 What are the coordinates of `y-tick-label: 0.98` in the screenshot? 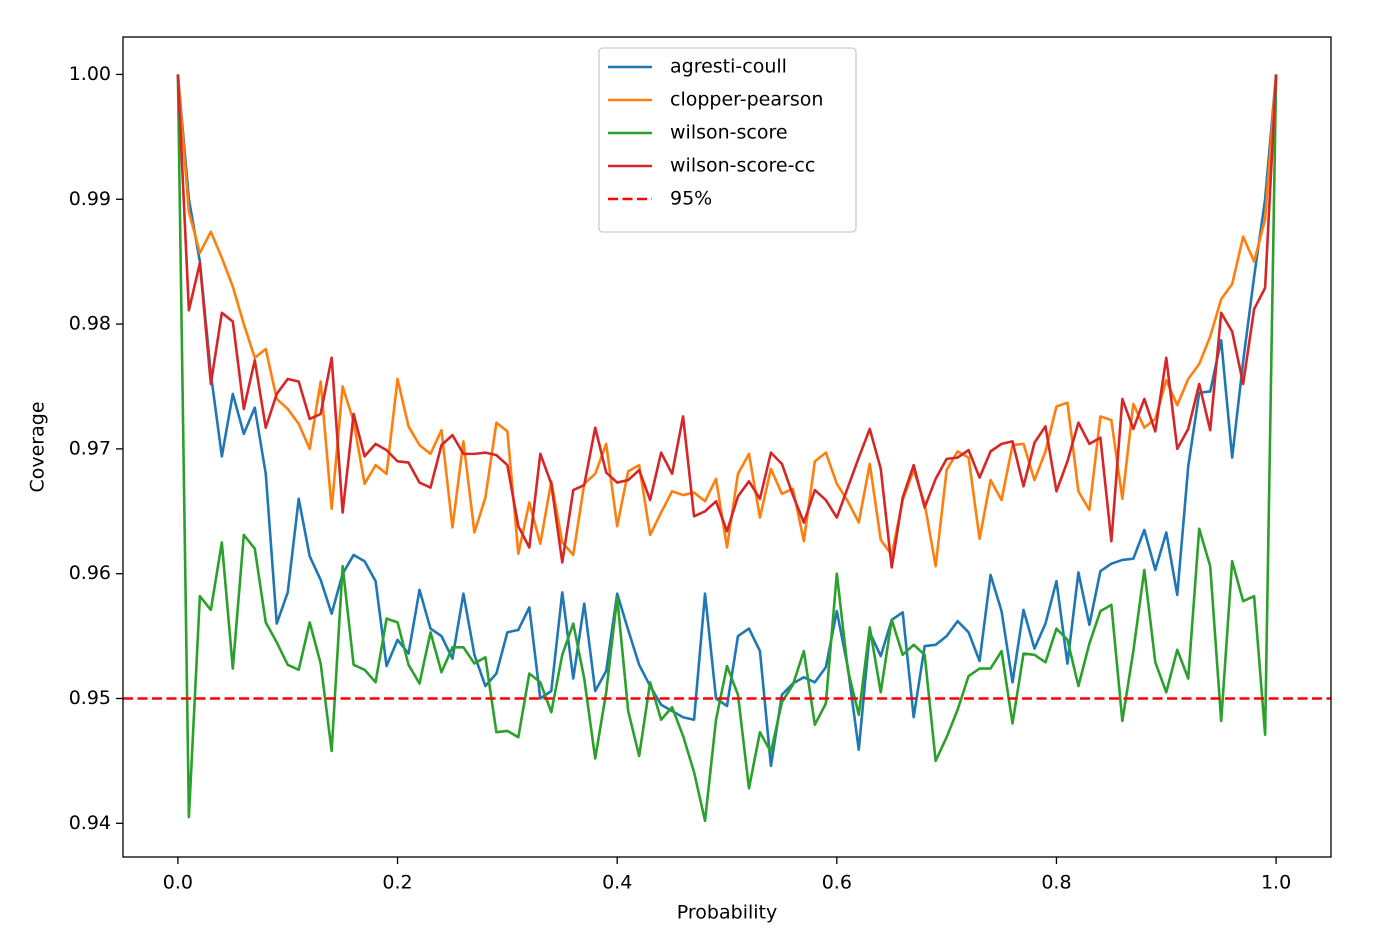 It's located at (90, 324).